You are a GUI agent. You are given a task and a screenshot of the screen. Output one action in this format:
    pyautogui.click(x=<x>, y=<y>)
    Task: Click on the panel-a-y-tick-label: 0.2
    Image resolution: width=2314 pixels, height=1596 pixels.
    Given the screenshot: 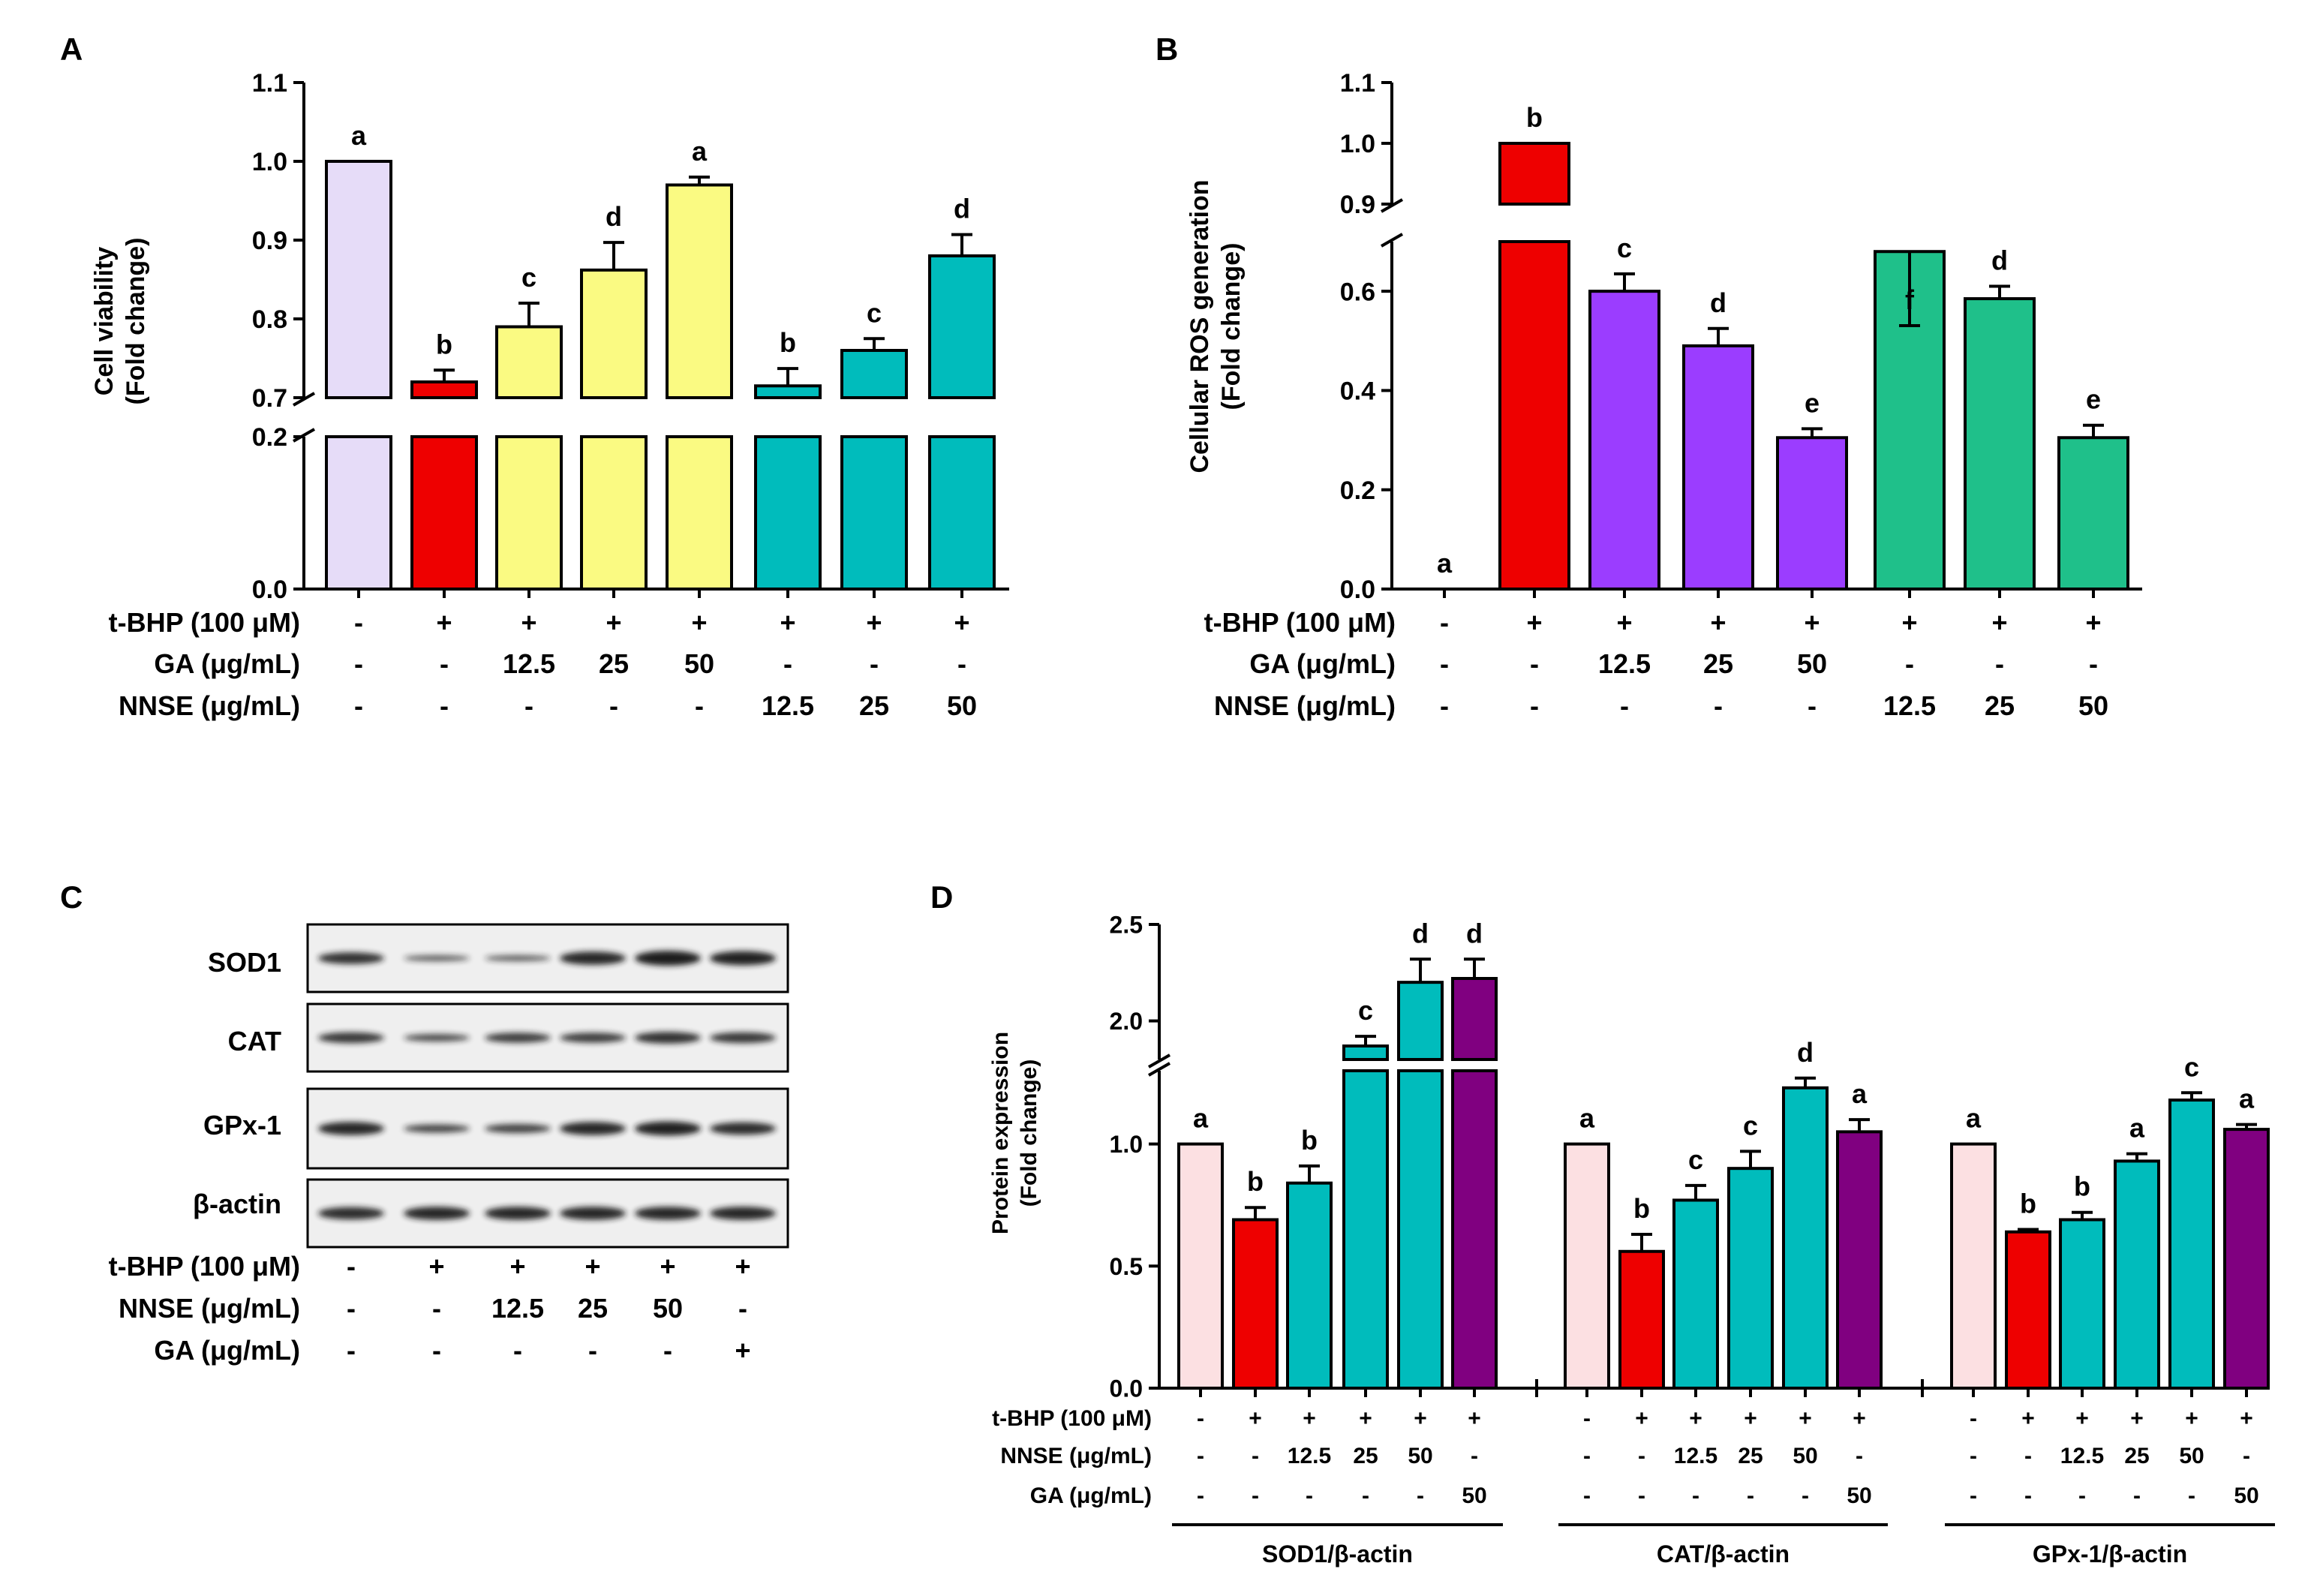 What is the action you would take?
    pyautogui.click(x=269, y=437)
    